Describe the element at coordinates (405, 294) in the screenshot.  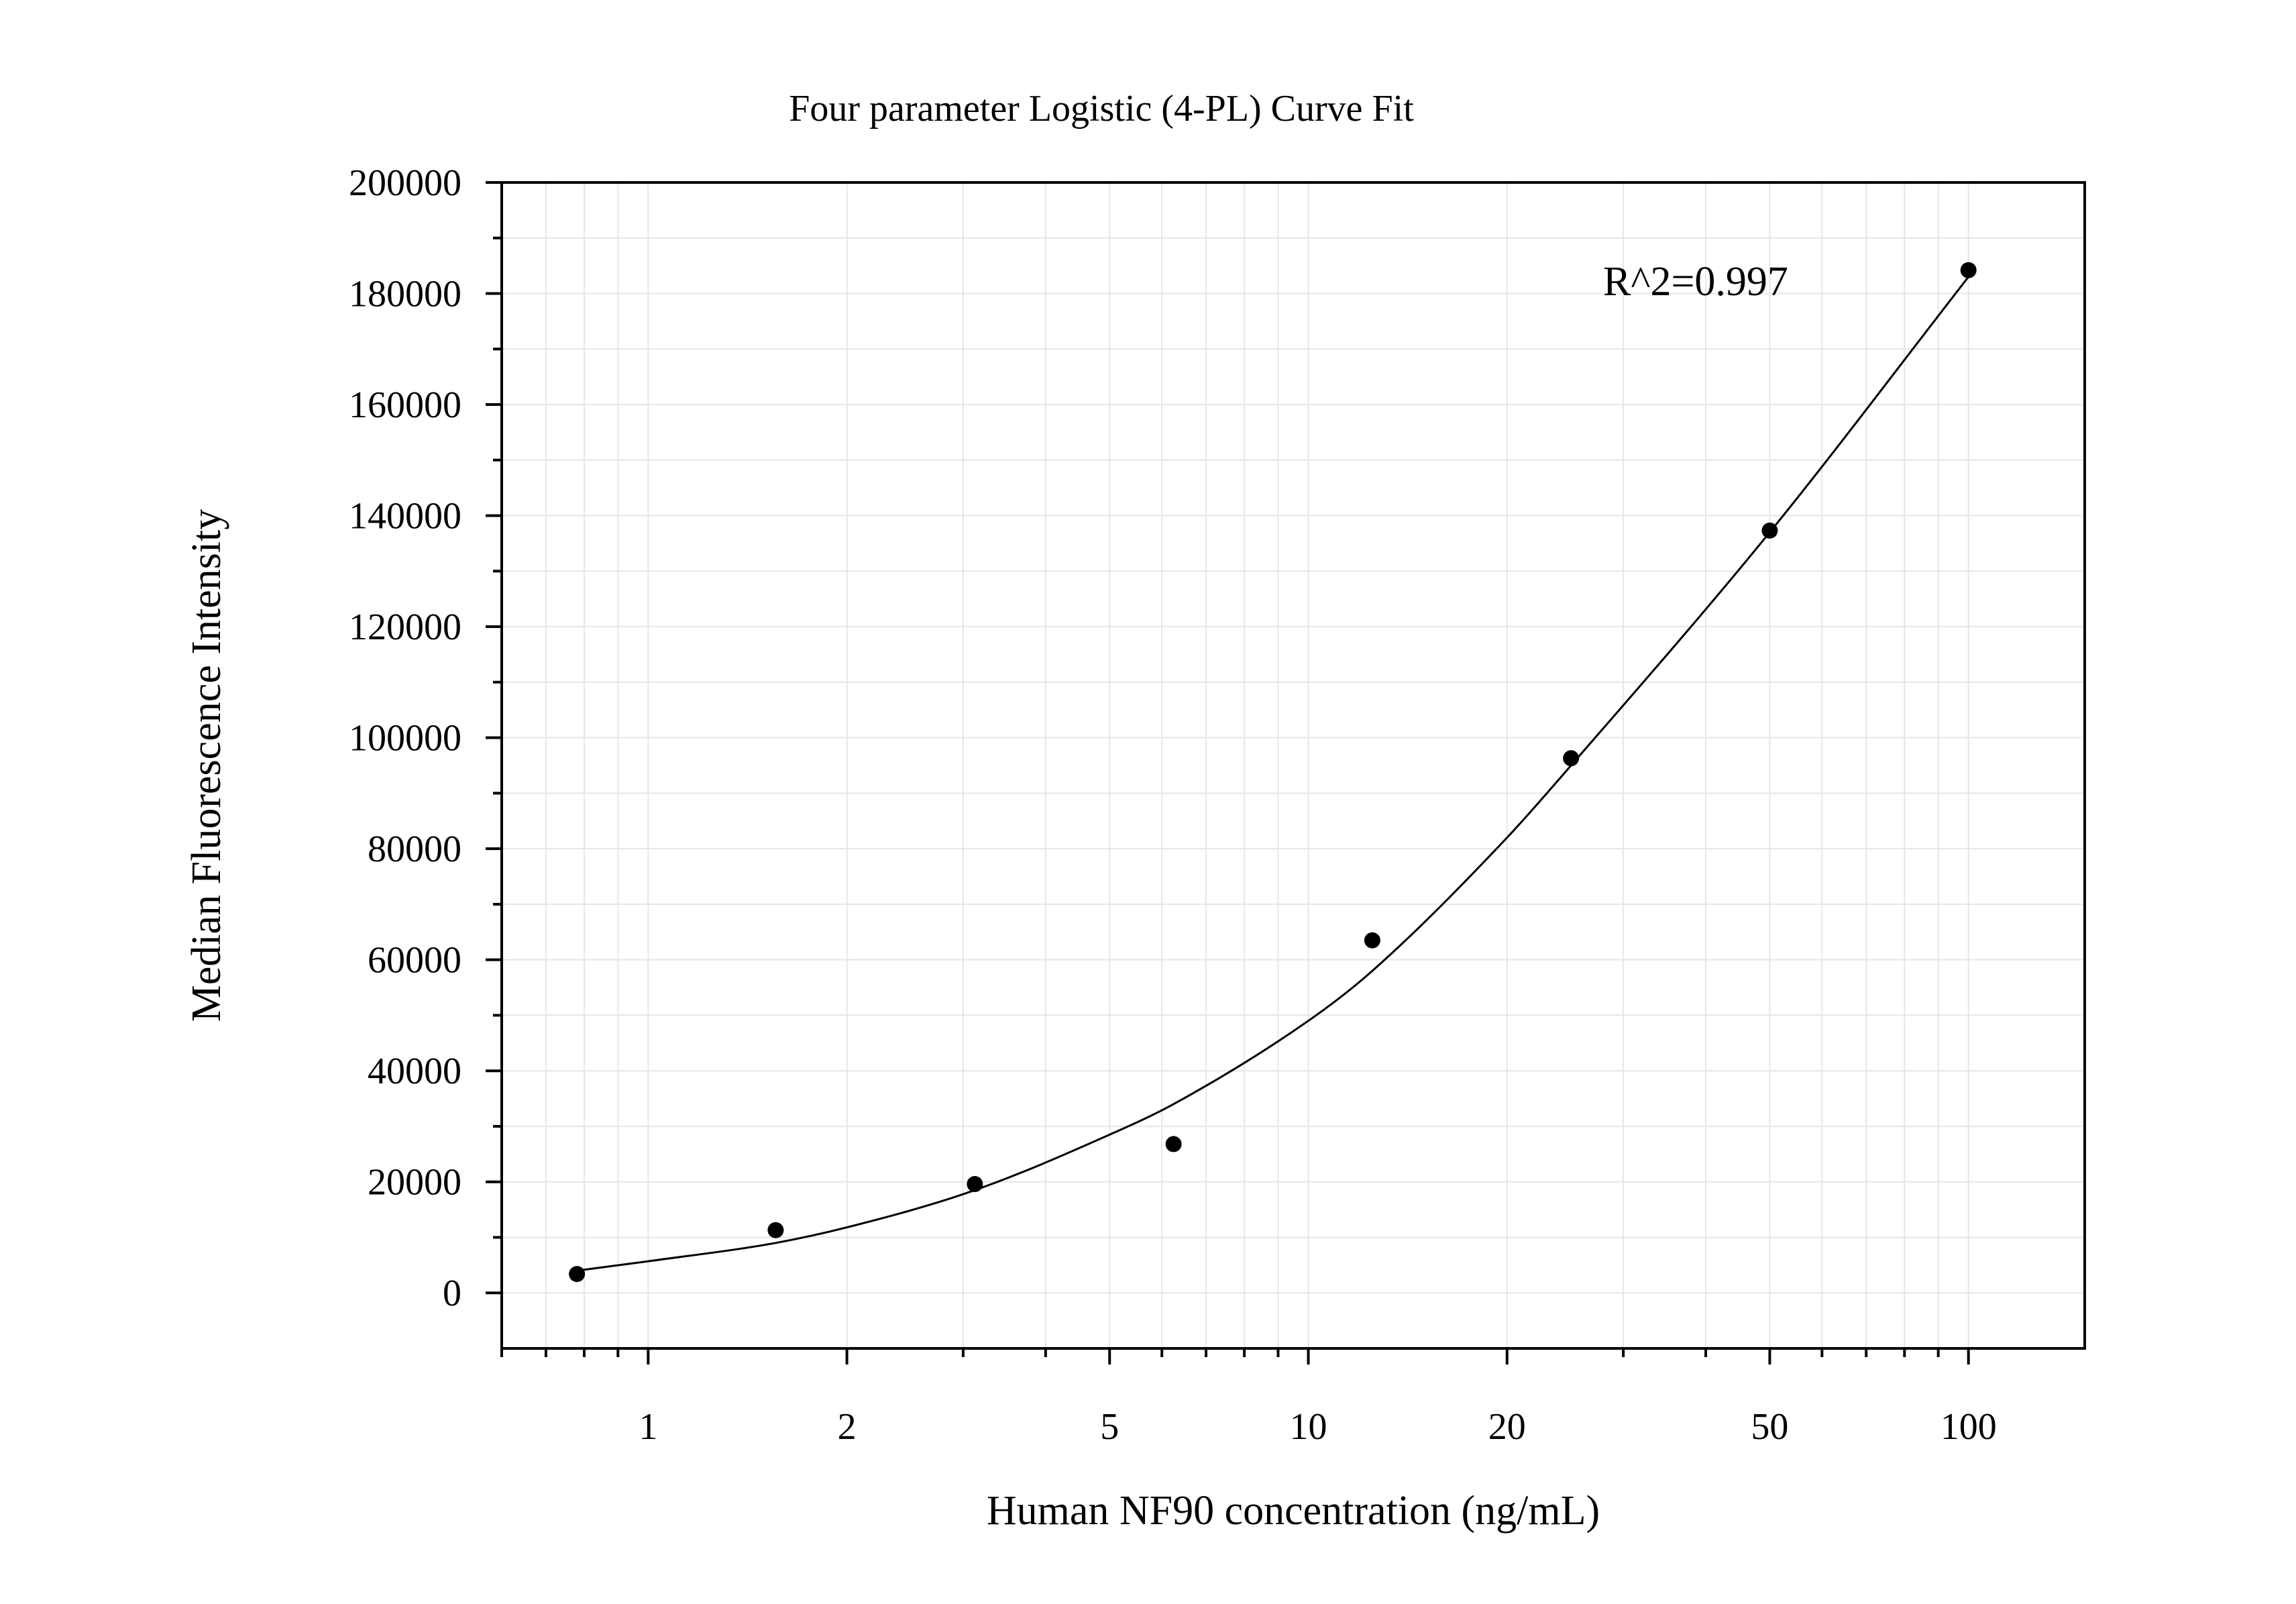
I see `y-tick-label: 180000` at that location.